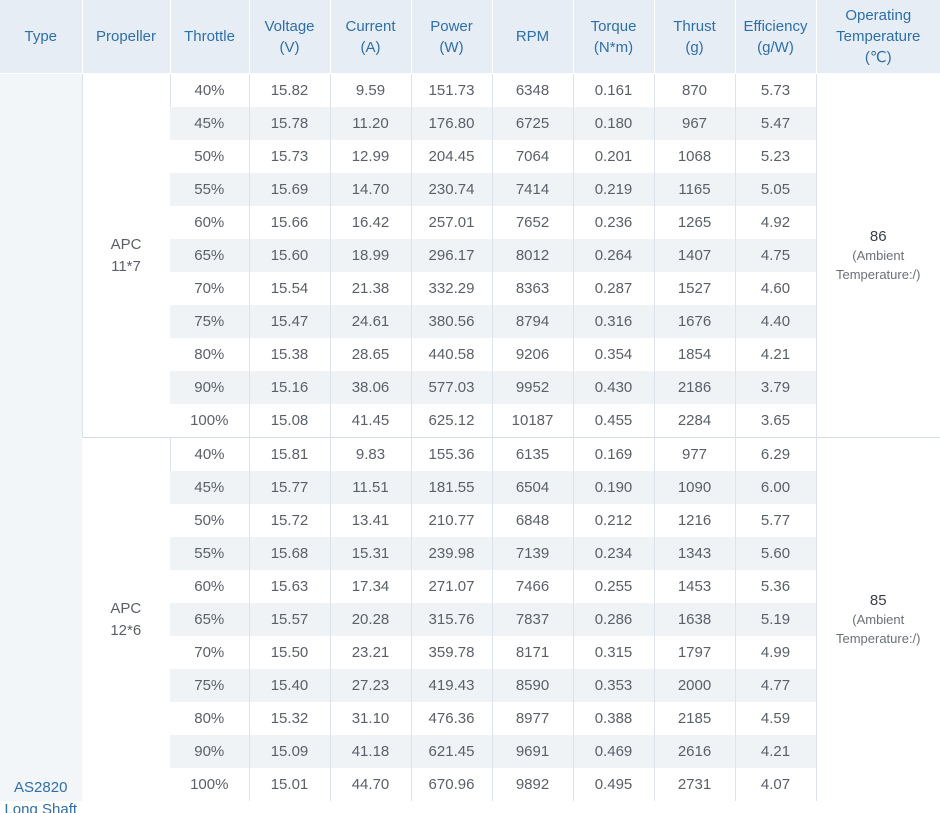 The height and width of the screenshot is (813, 940). I want to click on throttle-cell: 45%, so click(209, 487).